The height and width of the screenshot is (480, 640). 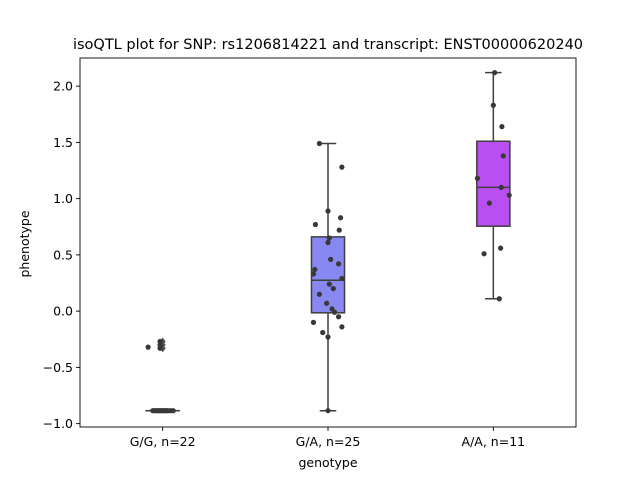 I want to click on y-axis: −1.0 −0.5 0.0 0.5 1.0 1.5 2.0, so click(x=61, y=255).